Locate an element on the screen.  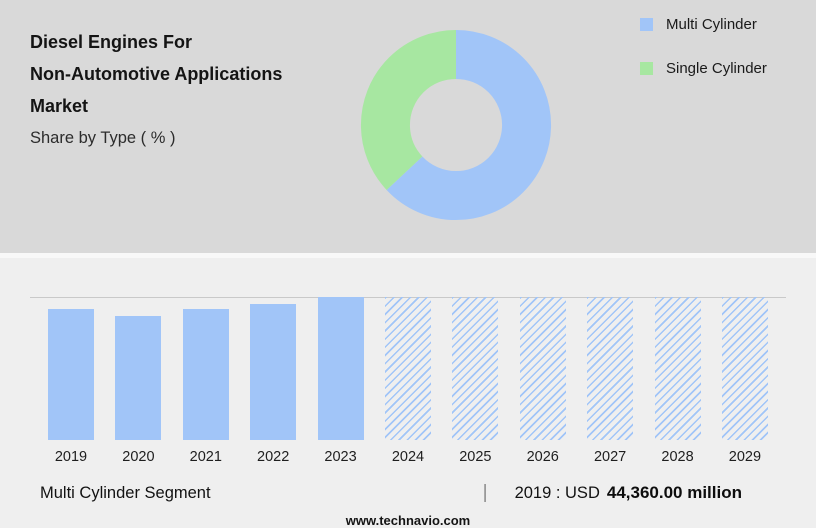
page-title-line-2: Non-Automotive Applications is located at coordinates (156, 74).